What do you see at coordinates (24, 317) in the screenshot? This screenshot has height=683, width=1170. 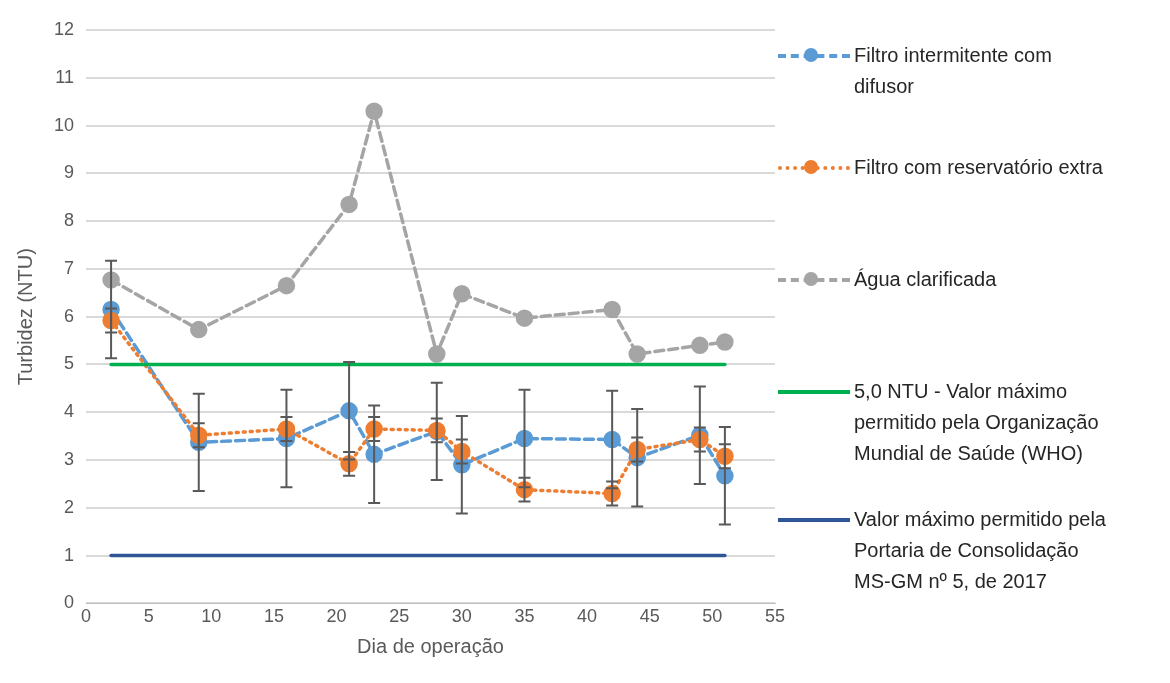 I see `y-axis-title: Turbidez (NTU)` at bounding box center [24, 317].